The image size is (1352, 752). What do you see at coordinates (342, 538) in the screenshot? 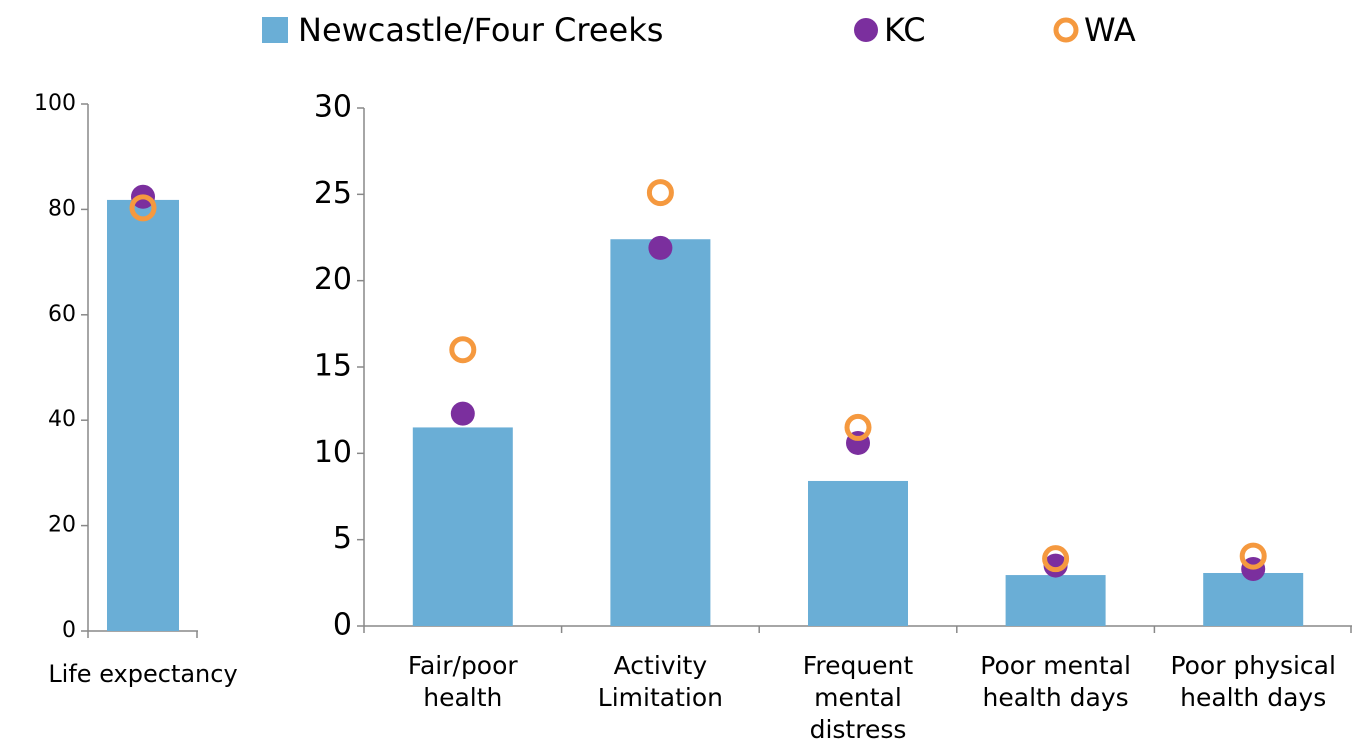
I see `y-tick-label: 5` at bounding box center [342, 538].